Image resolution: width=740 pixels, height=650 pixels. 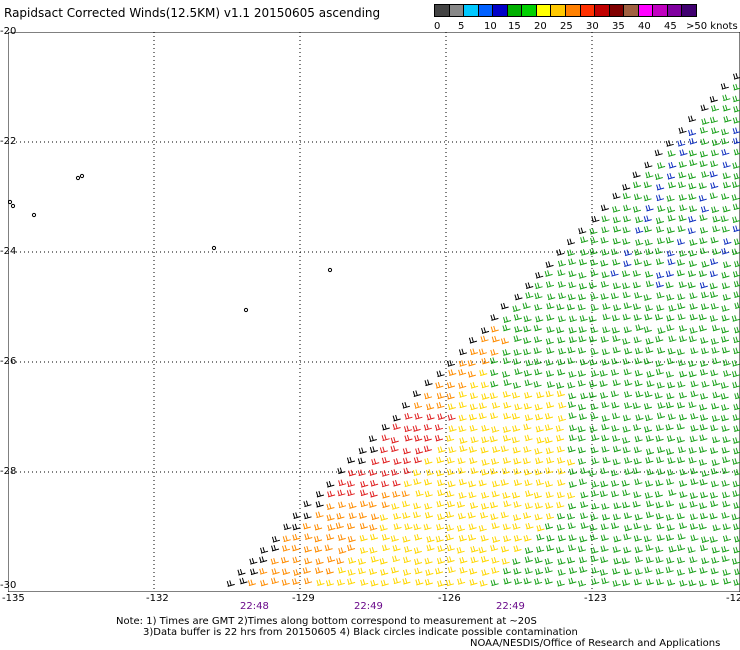 I want to click on legend-swatch, so click(x=645, y=10).